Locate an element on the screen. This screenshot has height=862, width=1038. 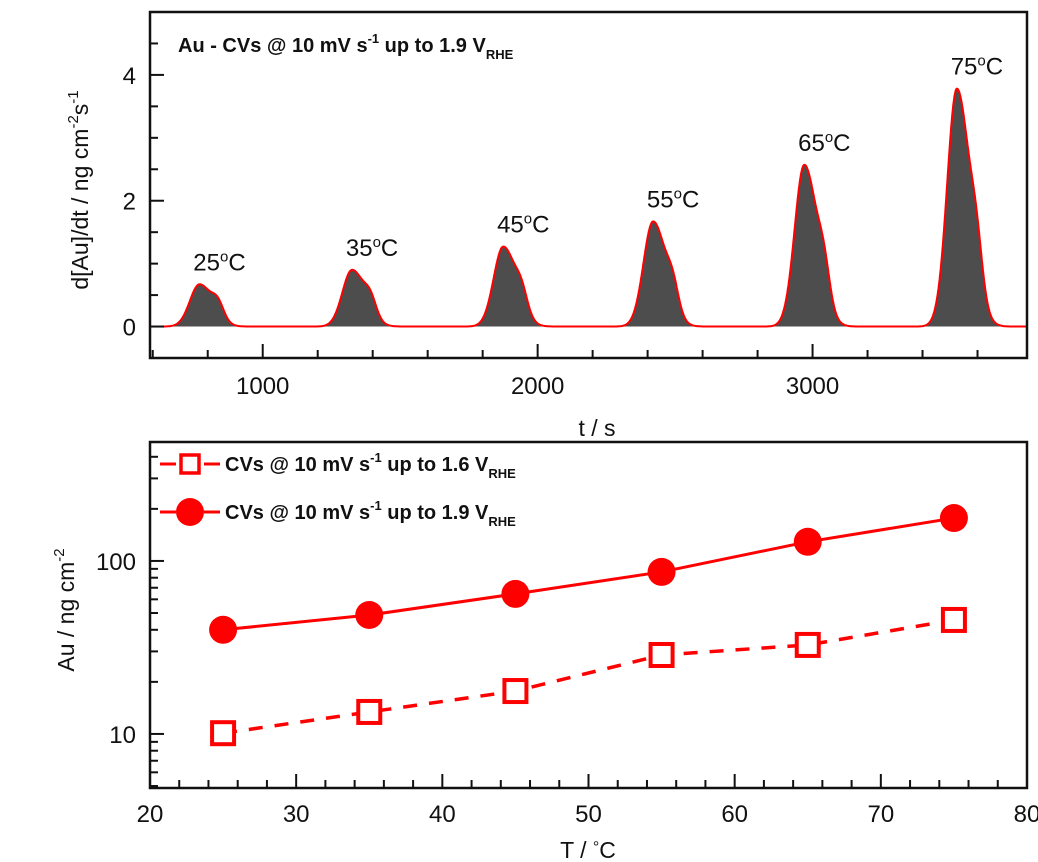
top-chart-title: Au - CVs @ 10 mV s-1 up to 1.9 VRHE is located at coordinates (346, 46).